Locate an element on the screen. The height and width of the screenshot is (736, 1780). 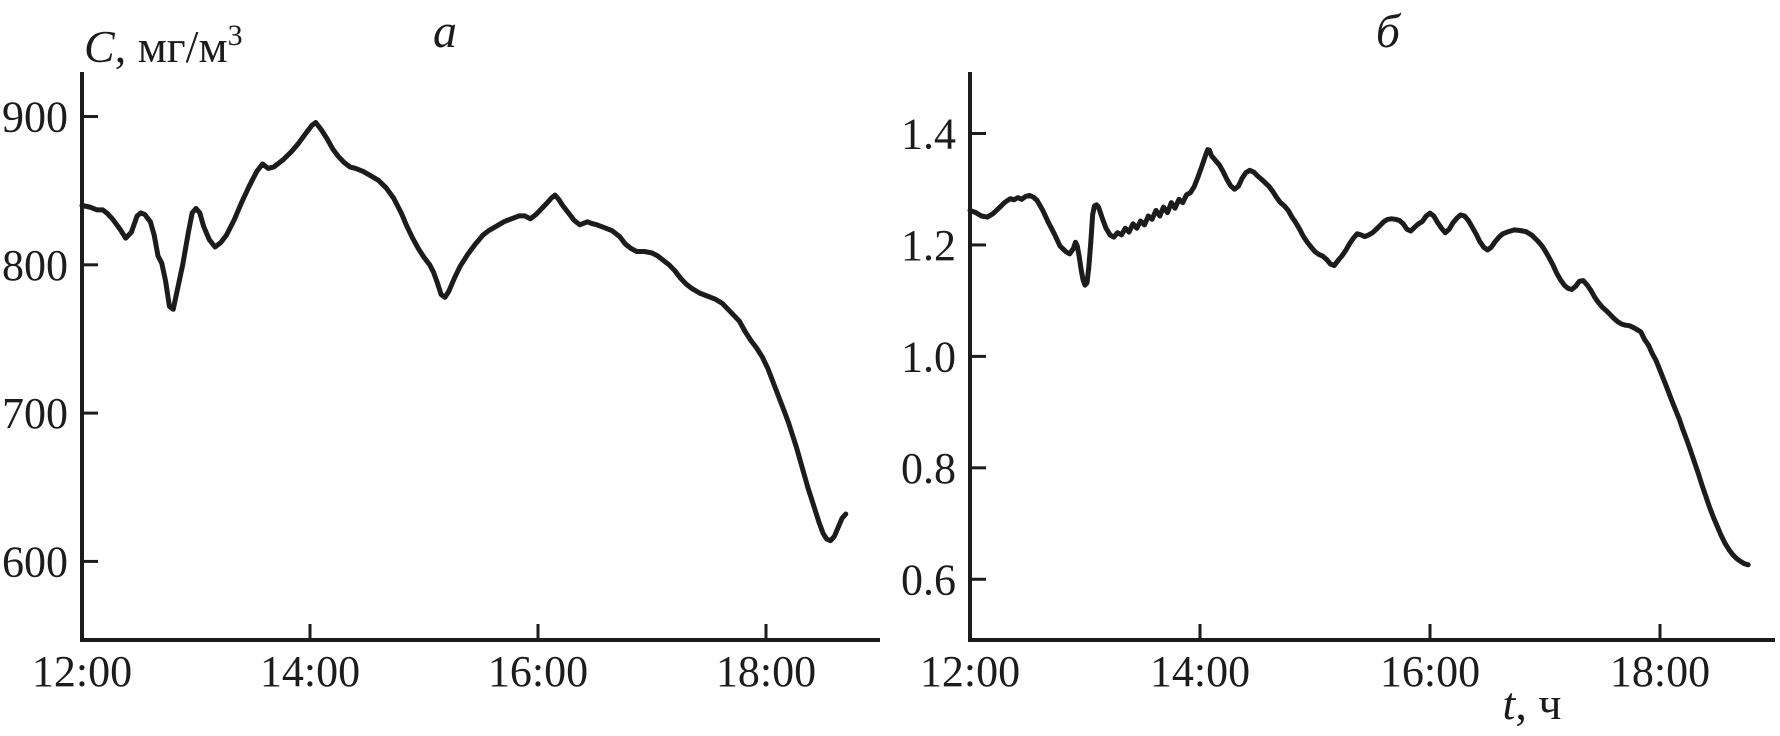
y-tick-label: 900 is located at coordinates (35, 117).